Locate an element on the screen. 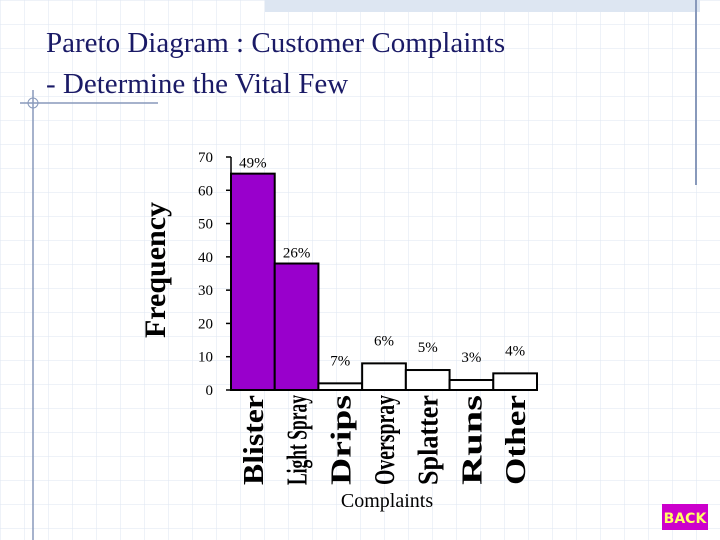 This screenshot has height=540, width=720. x-tick-label: Runs is located at coordinates (472, 440).